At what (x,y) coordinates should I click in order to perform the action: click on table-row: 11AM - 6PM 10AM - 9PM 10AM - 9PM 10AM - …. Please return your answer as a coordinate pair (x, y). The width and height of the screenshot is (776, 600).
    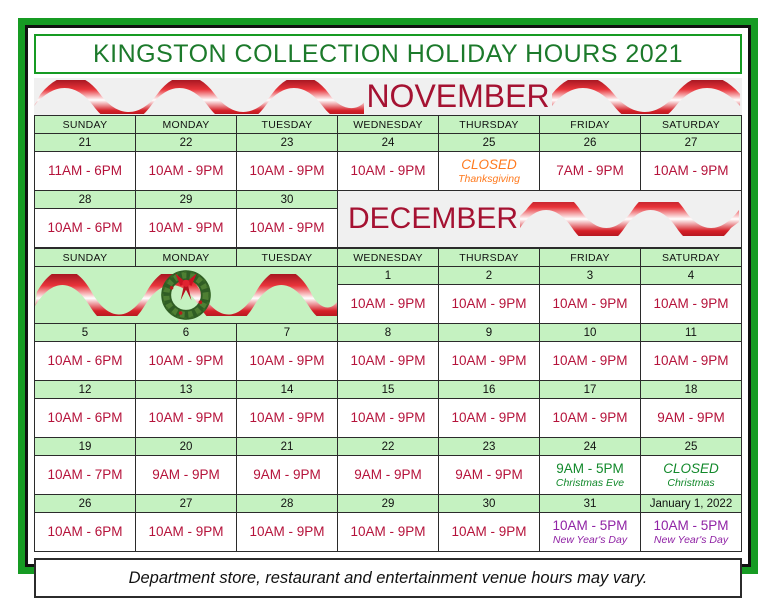
    Looking at the image, I should click on (388, 171).